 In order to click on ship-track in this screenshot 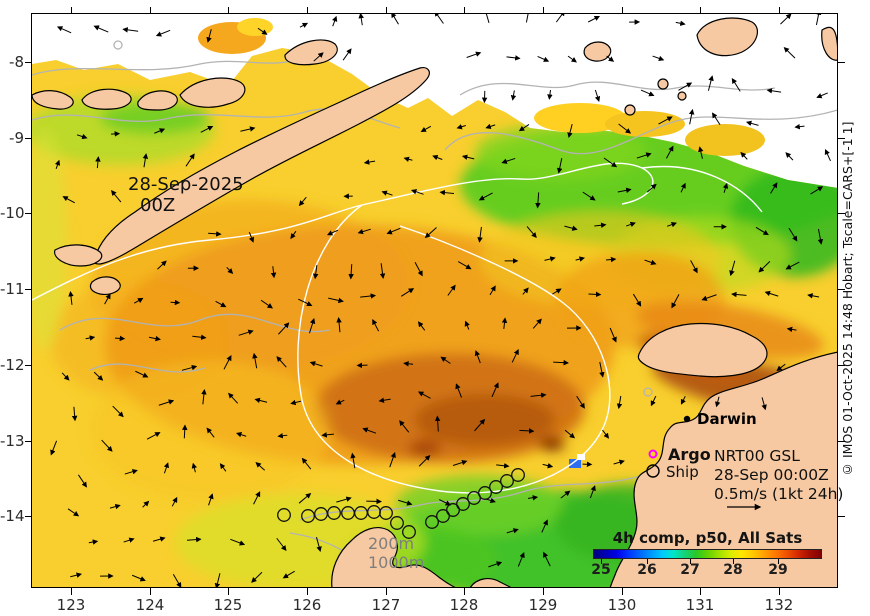, I will do `click(401, 503)`.